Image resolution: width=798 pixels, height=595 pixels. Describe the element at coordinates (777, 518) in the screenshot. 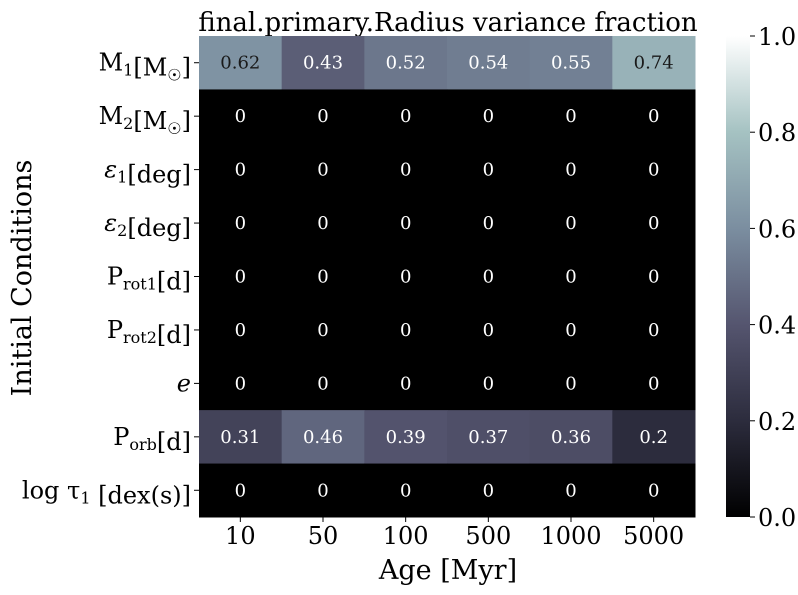

I see `colorbar-tick-label: 0.0` at that location.